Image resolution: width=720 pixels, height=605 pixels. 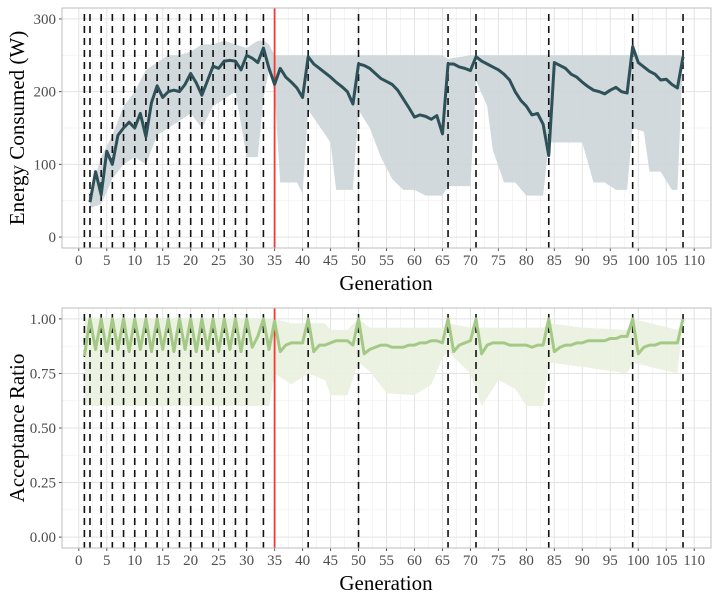 I want to click on energy-y-axis-title: Energy Consumed (W), so click(x=17, y=128).